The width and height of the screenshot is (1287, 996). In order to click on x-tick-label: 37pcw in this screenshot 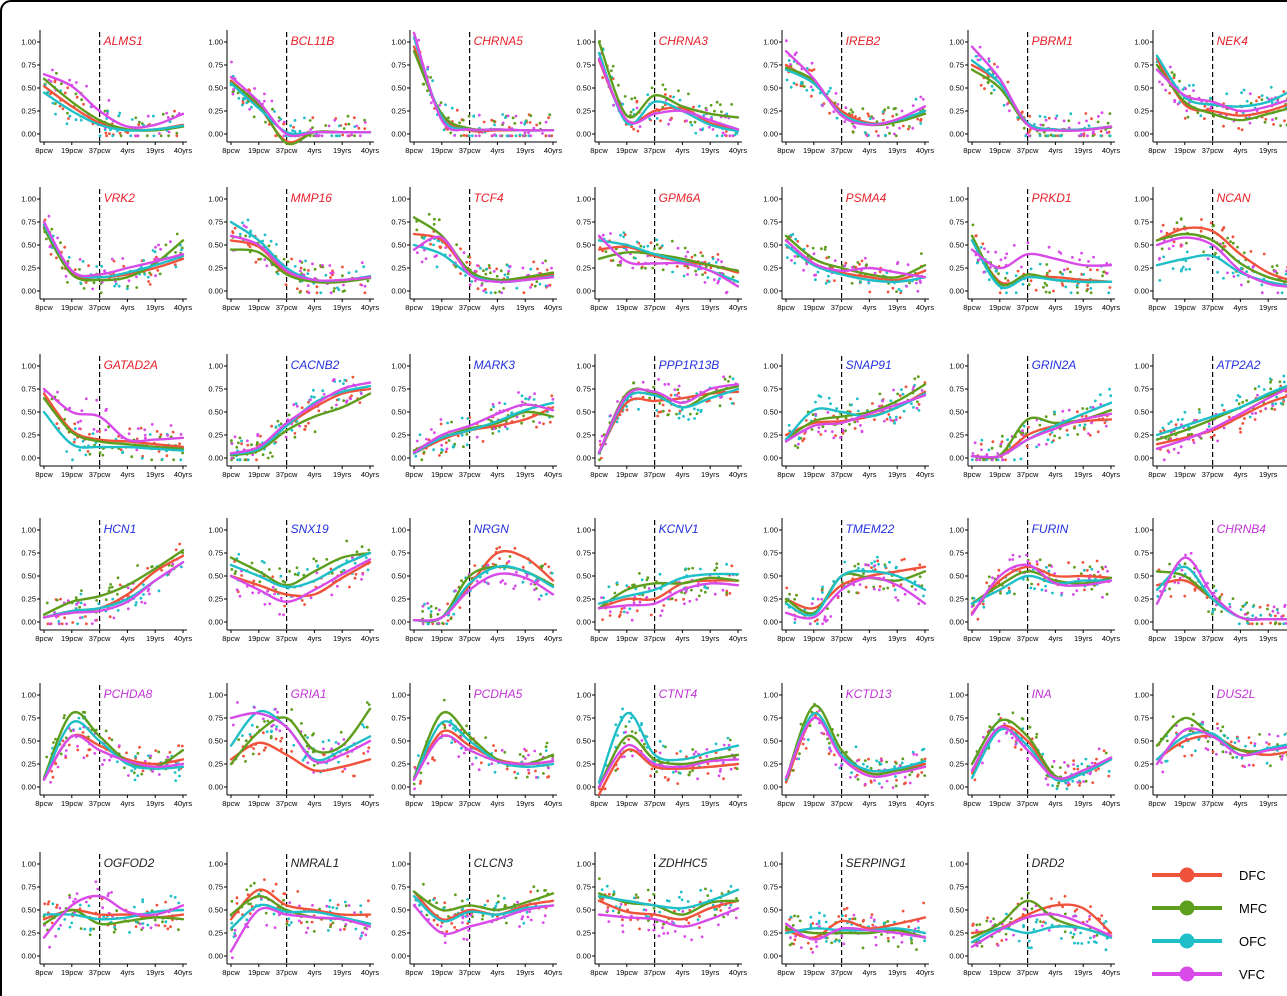, I will do `click(100, 150)`.